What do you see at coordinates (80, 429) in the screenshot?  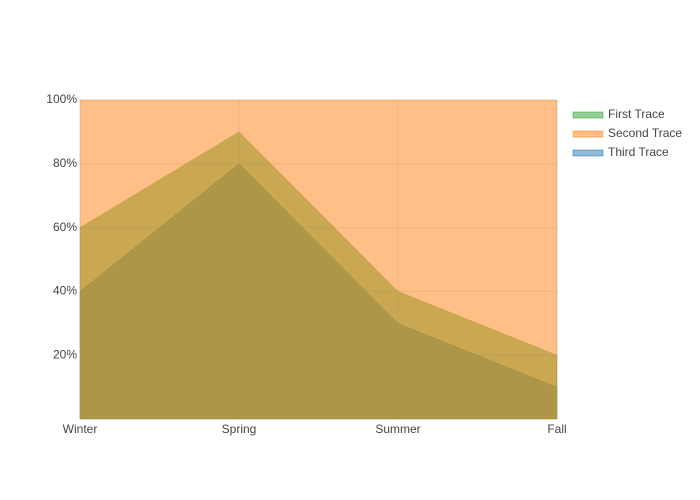 I see `x-tick-label: Winter` at bounding box center [80, 429].